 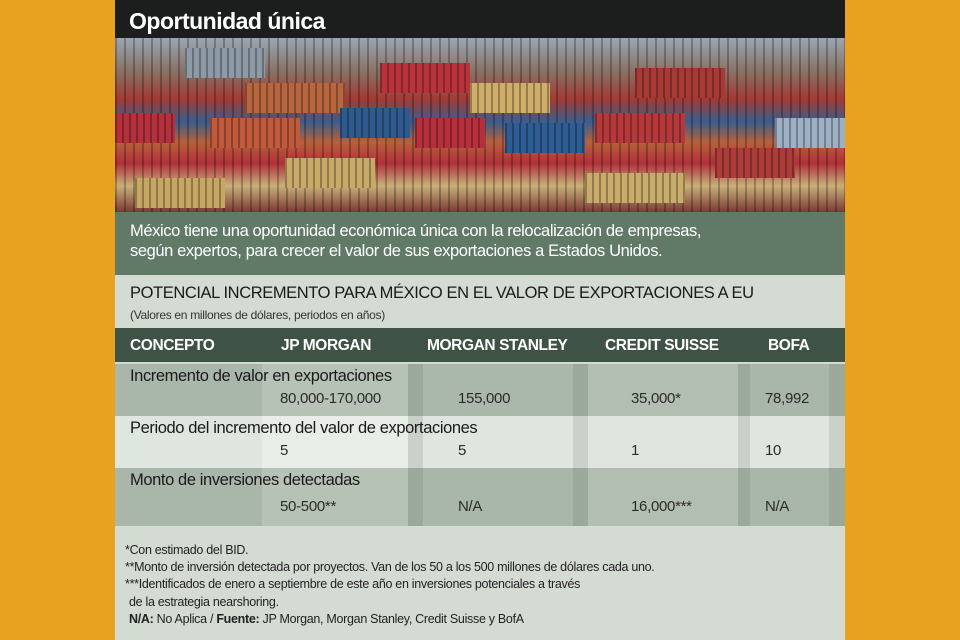 I want to click on cell-credit-suisse: 16,000***, so click(x=661, y=506).